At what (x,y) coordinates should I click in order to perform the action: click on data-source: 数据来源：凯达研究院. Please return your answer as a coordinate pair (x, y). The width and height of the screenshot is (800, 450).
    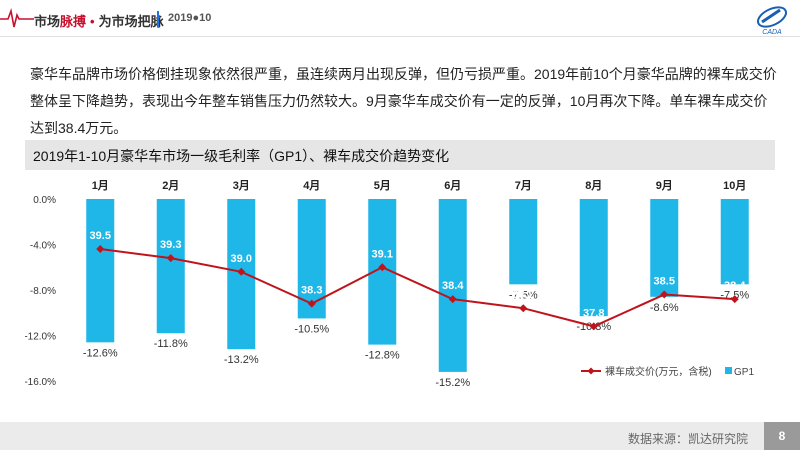
    Looking at the image, I should click on (688, 439).